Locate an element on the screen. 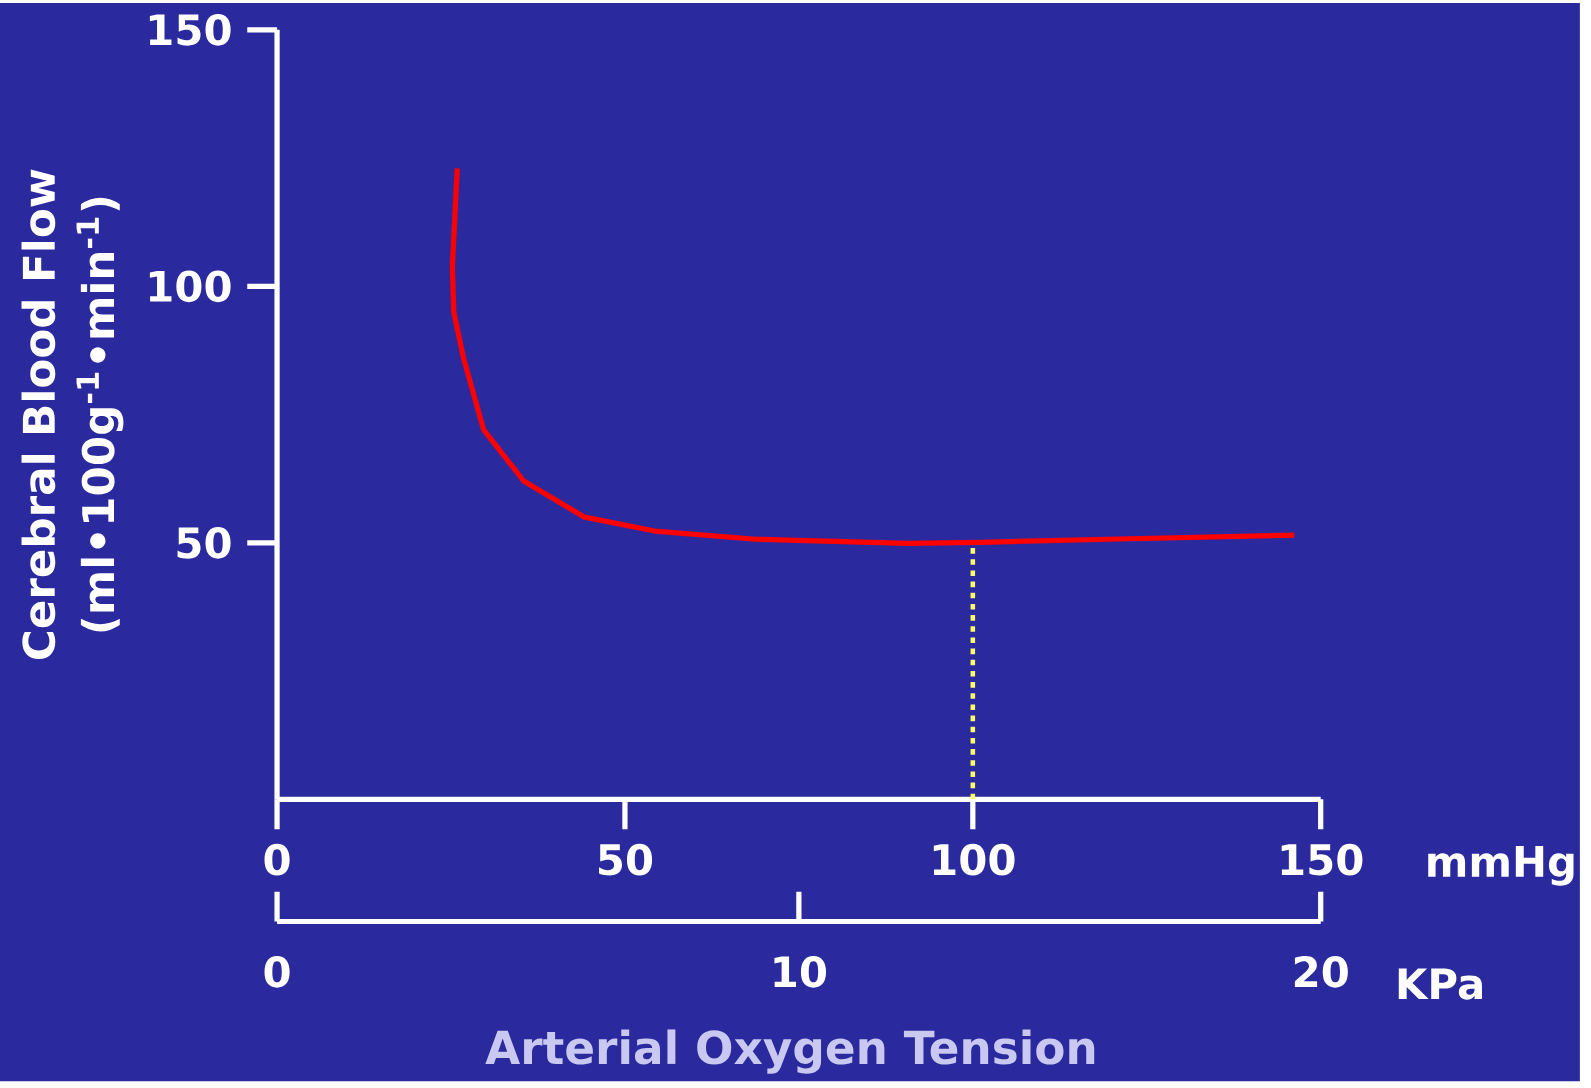  x-tick-label: 50 is located at coordinates (626, 859).